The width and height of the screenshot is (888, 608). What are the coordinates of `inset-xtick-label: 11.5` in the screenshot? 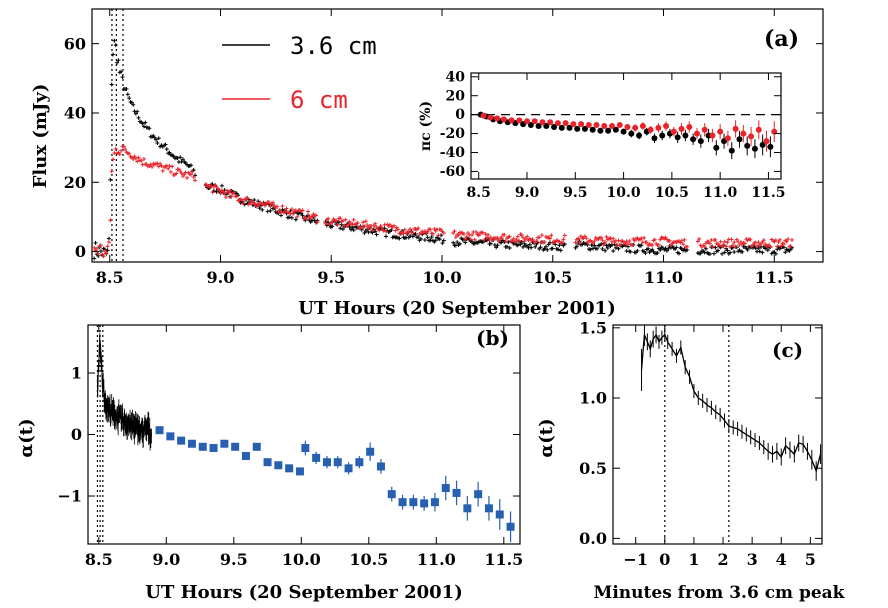 It's located at (768, 193).